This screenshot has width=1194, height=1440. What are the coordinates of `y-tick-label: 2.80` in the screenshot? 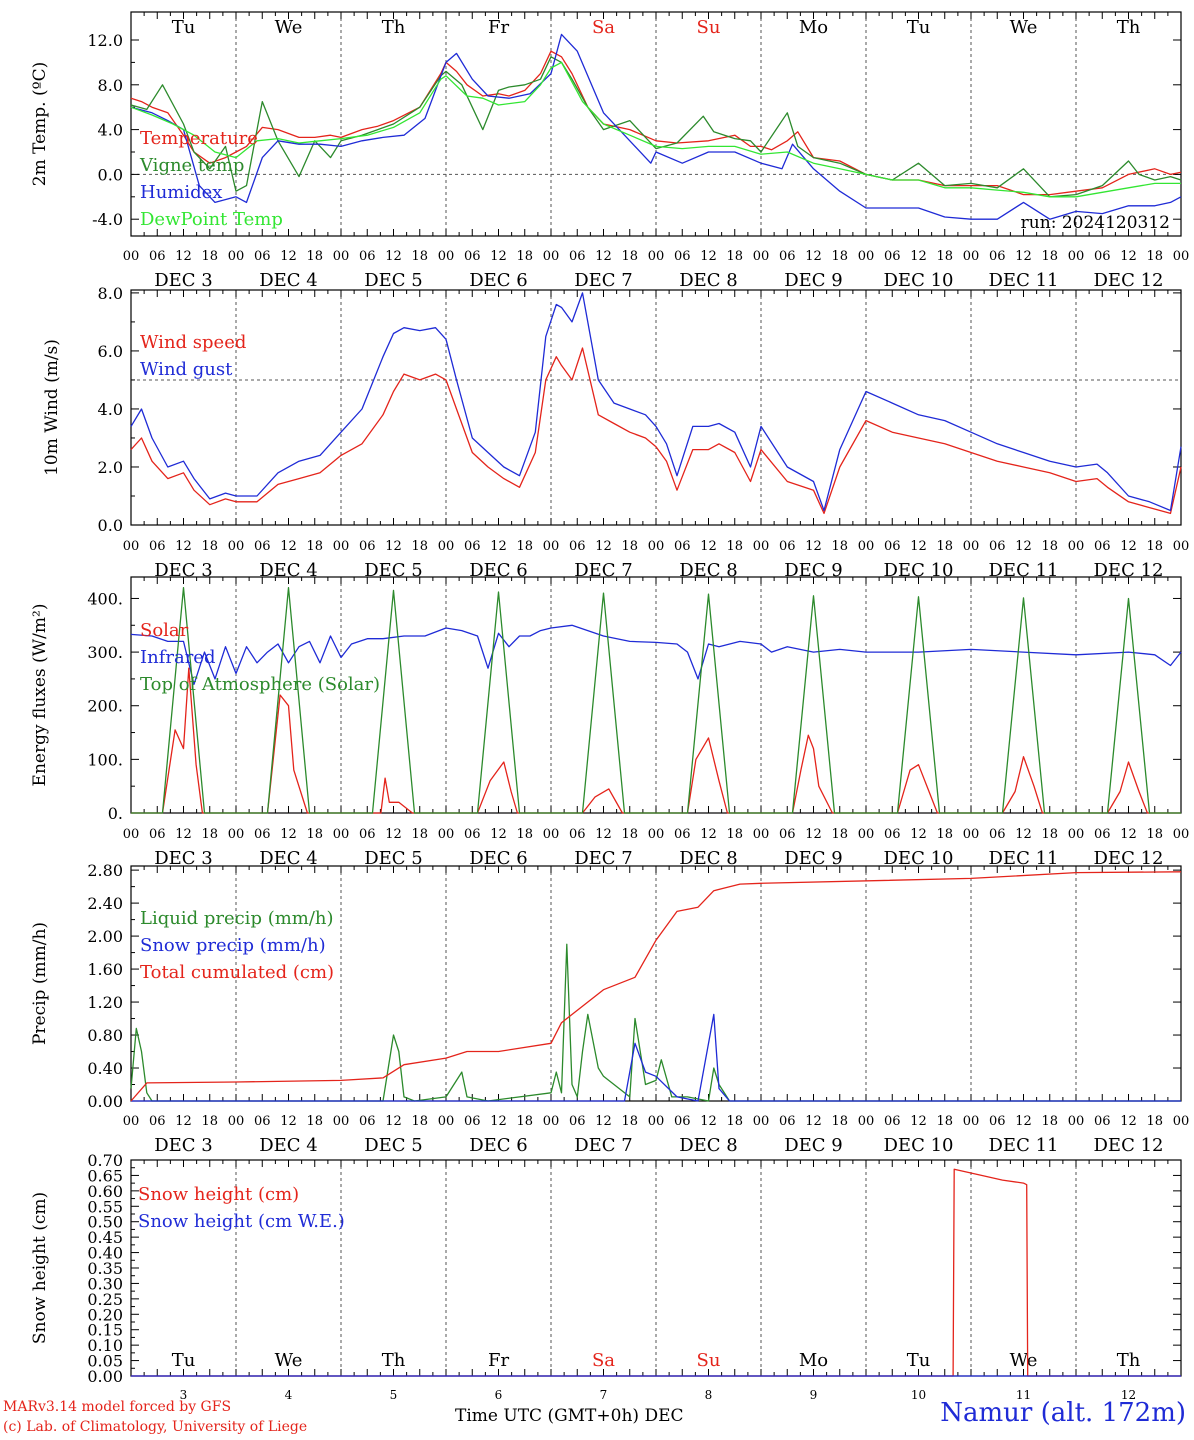 It's located at (105, 870).